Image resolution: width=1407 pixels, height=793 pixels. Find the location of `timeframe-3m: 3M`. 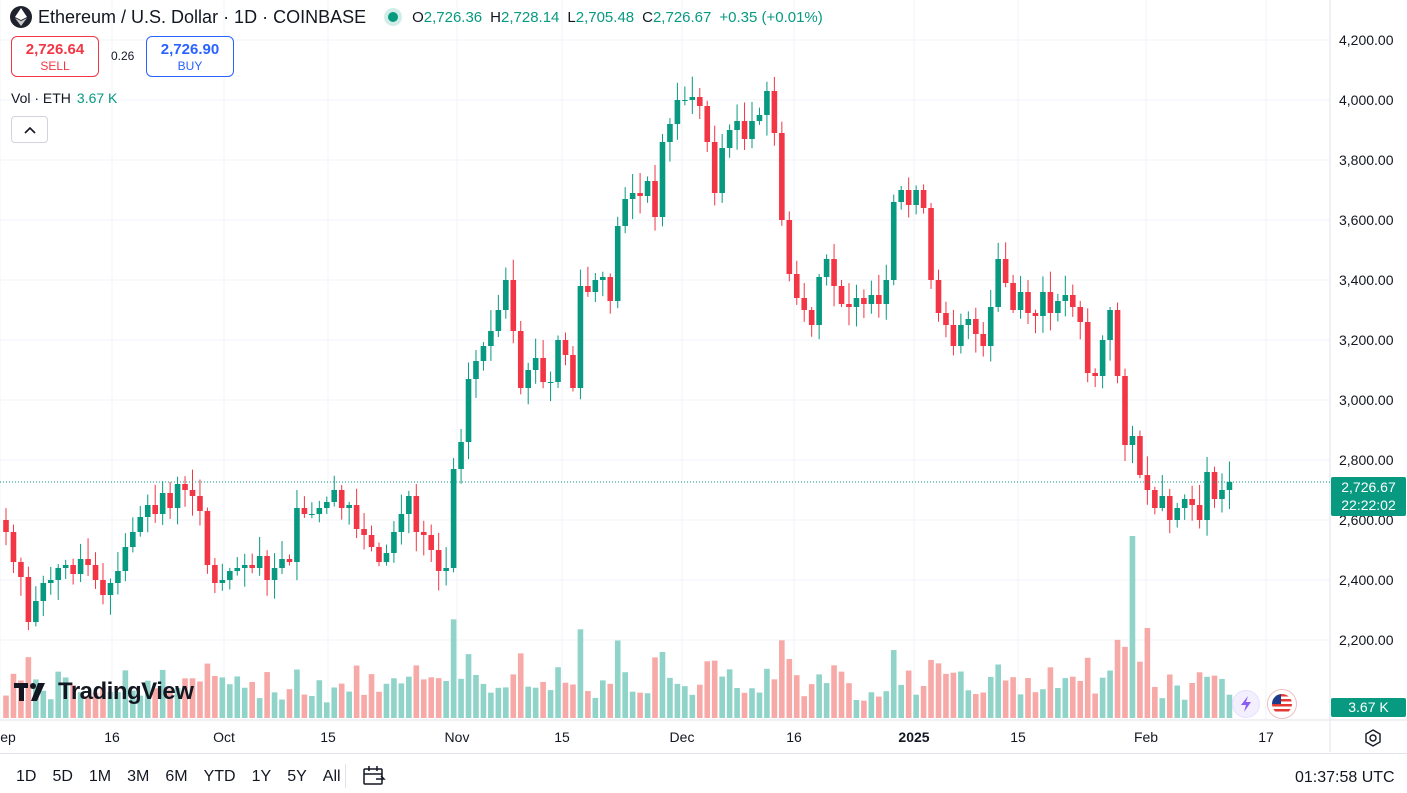

timeframe-3m: 3M is located at coordinates (138, 776).